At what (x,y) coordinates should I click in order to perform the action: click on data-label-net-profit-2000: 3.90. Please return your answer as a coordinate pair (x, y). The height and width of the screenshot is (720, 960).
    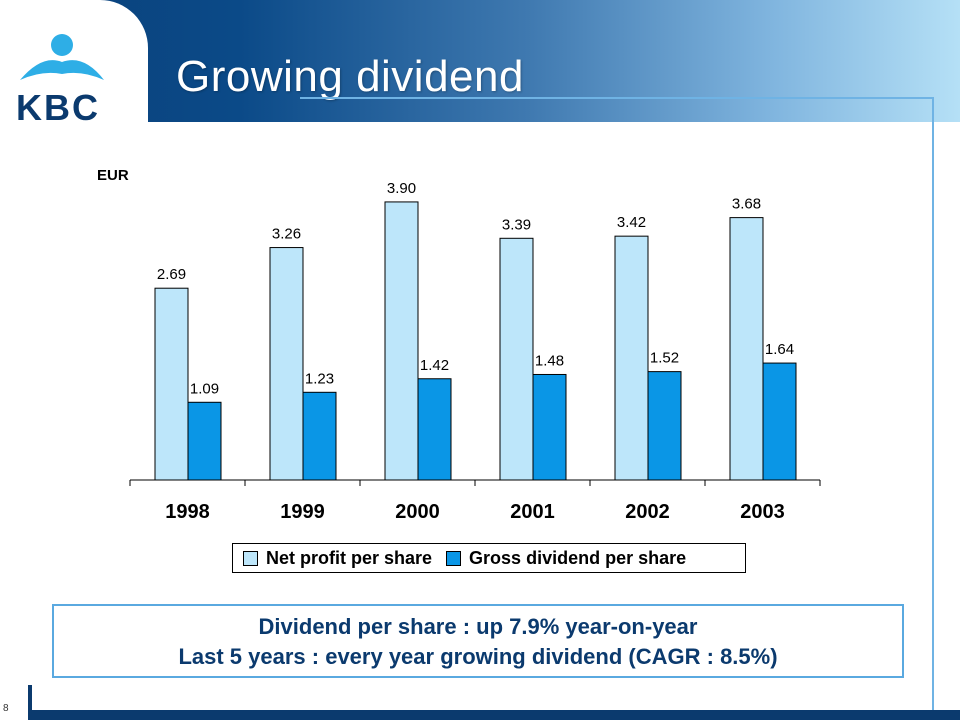
    Looking at the image, I should click on (401, 188).